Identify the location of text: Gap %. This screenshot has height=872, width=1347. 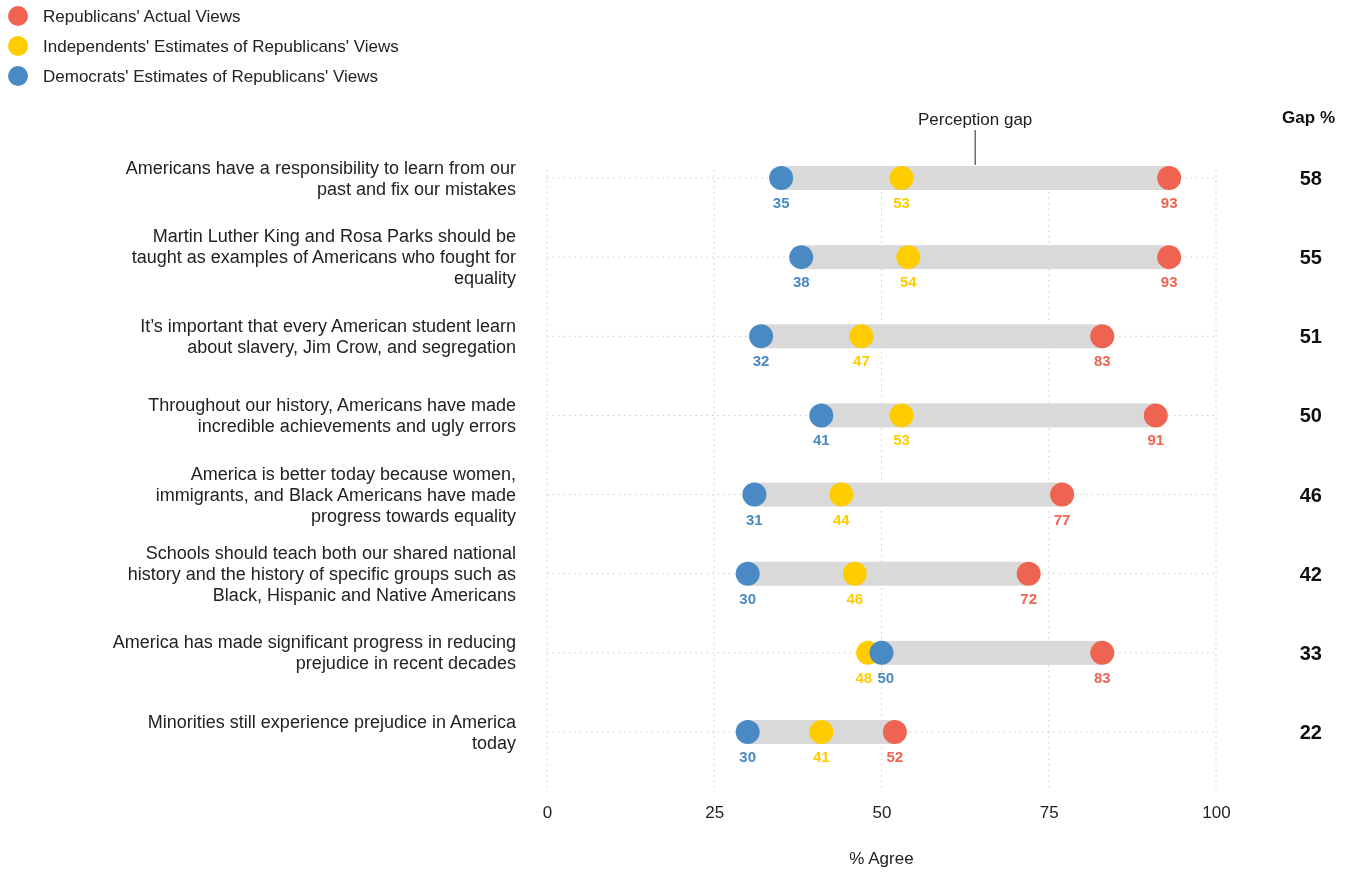
(1308, 117).